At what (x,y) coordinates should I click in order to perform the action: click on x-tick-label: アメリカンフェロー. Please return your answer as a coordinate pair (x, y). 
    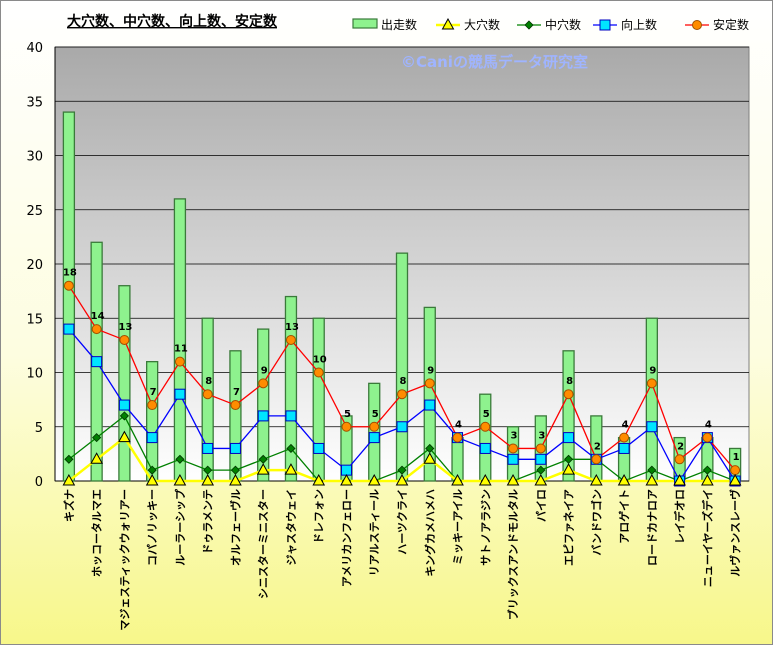
    Looking at the image, I should click on (346, 538).